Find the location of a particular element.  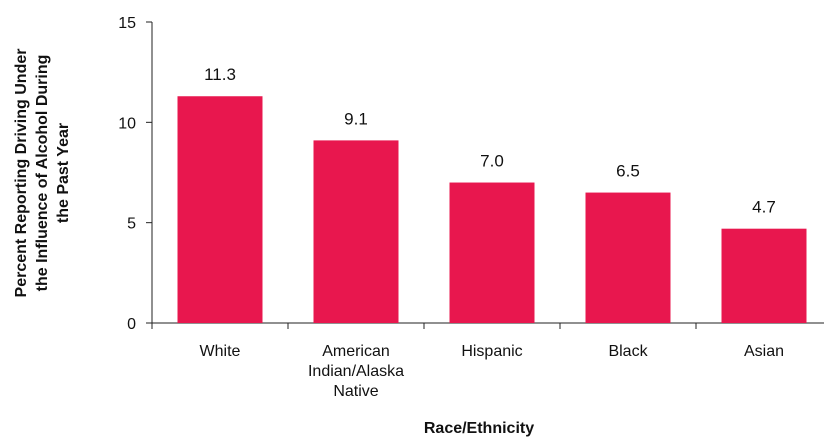

y-tick-label: 10 is located at coordinates (127, 123).